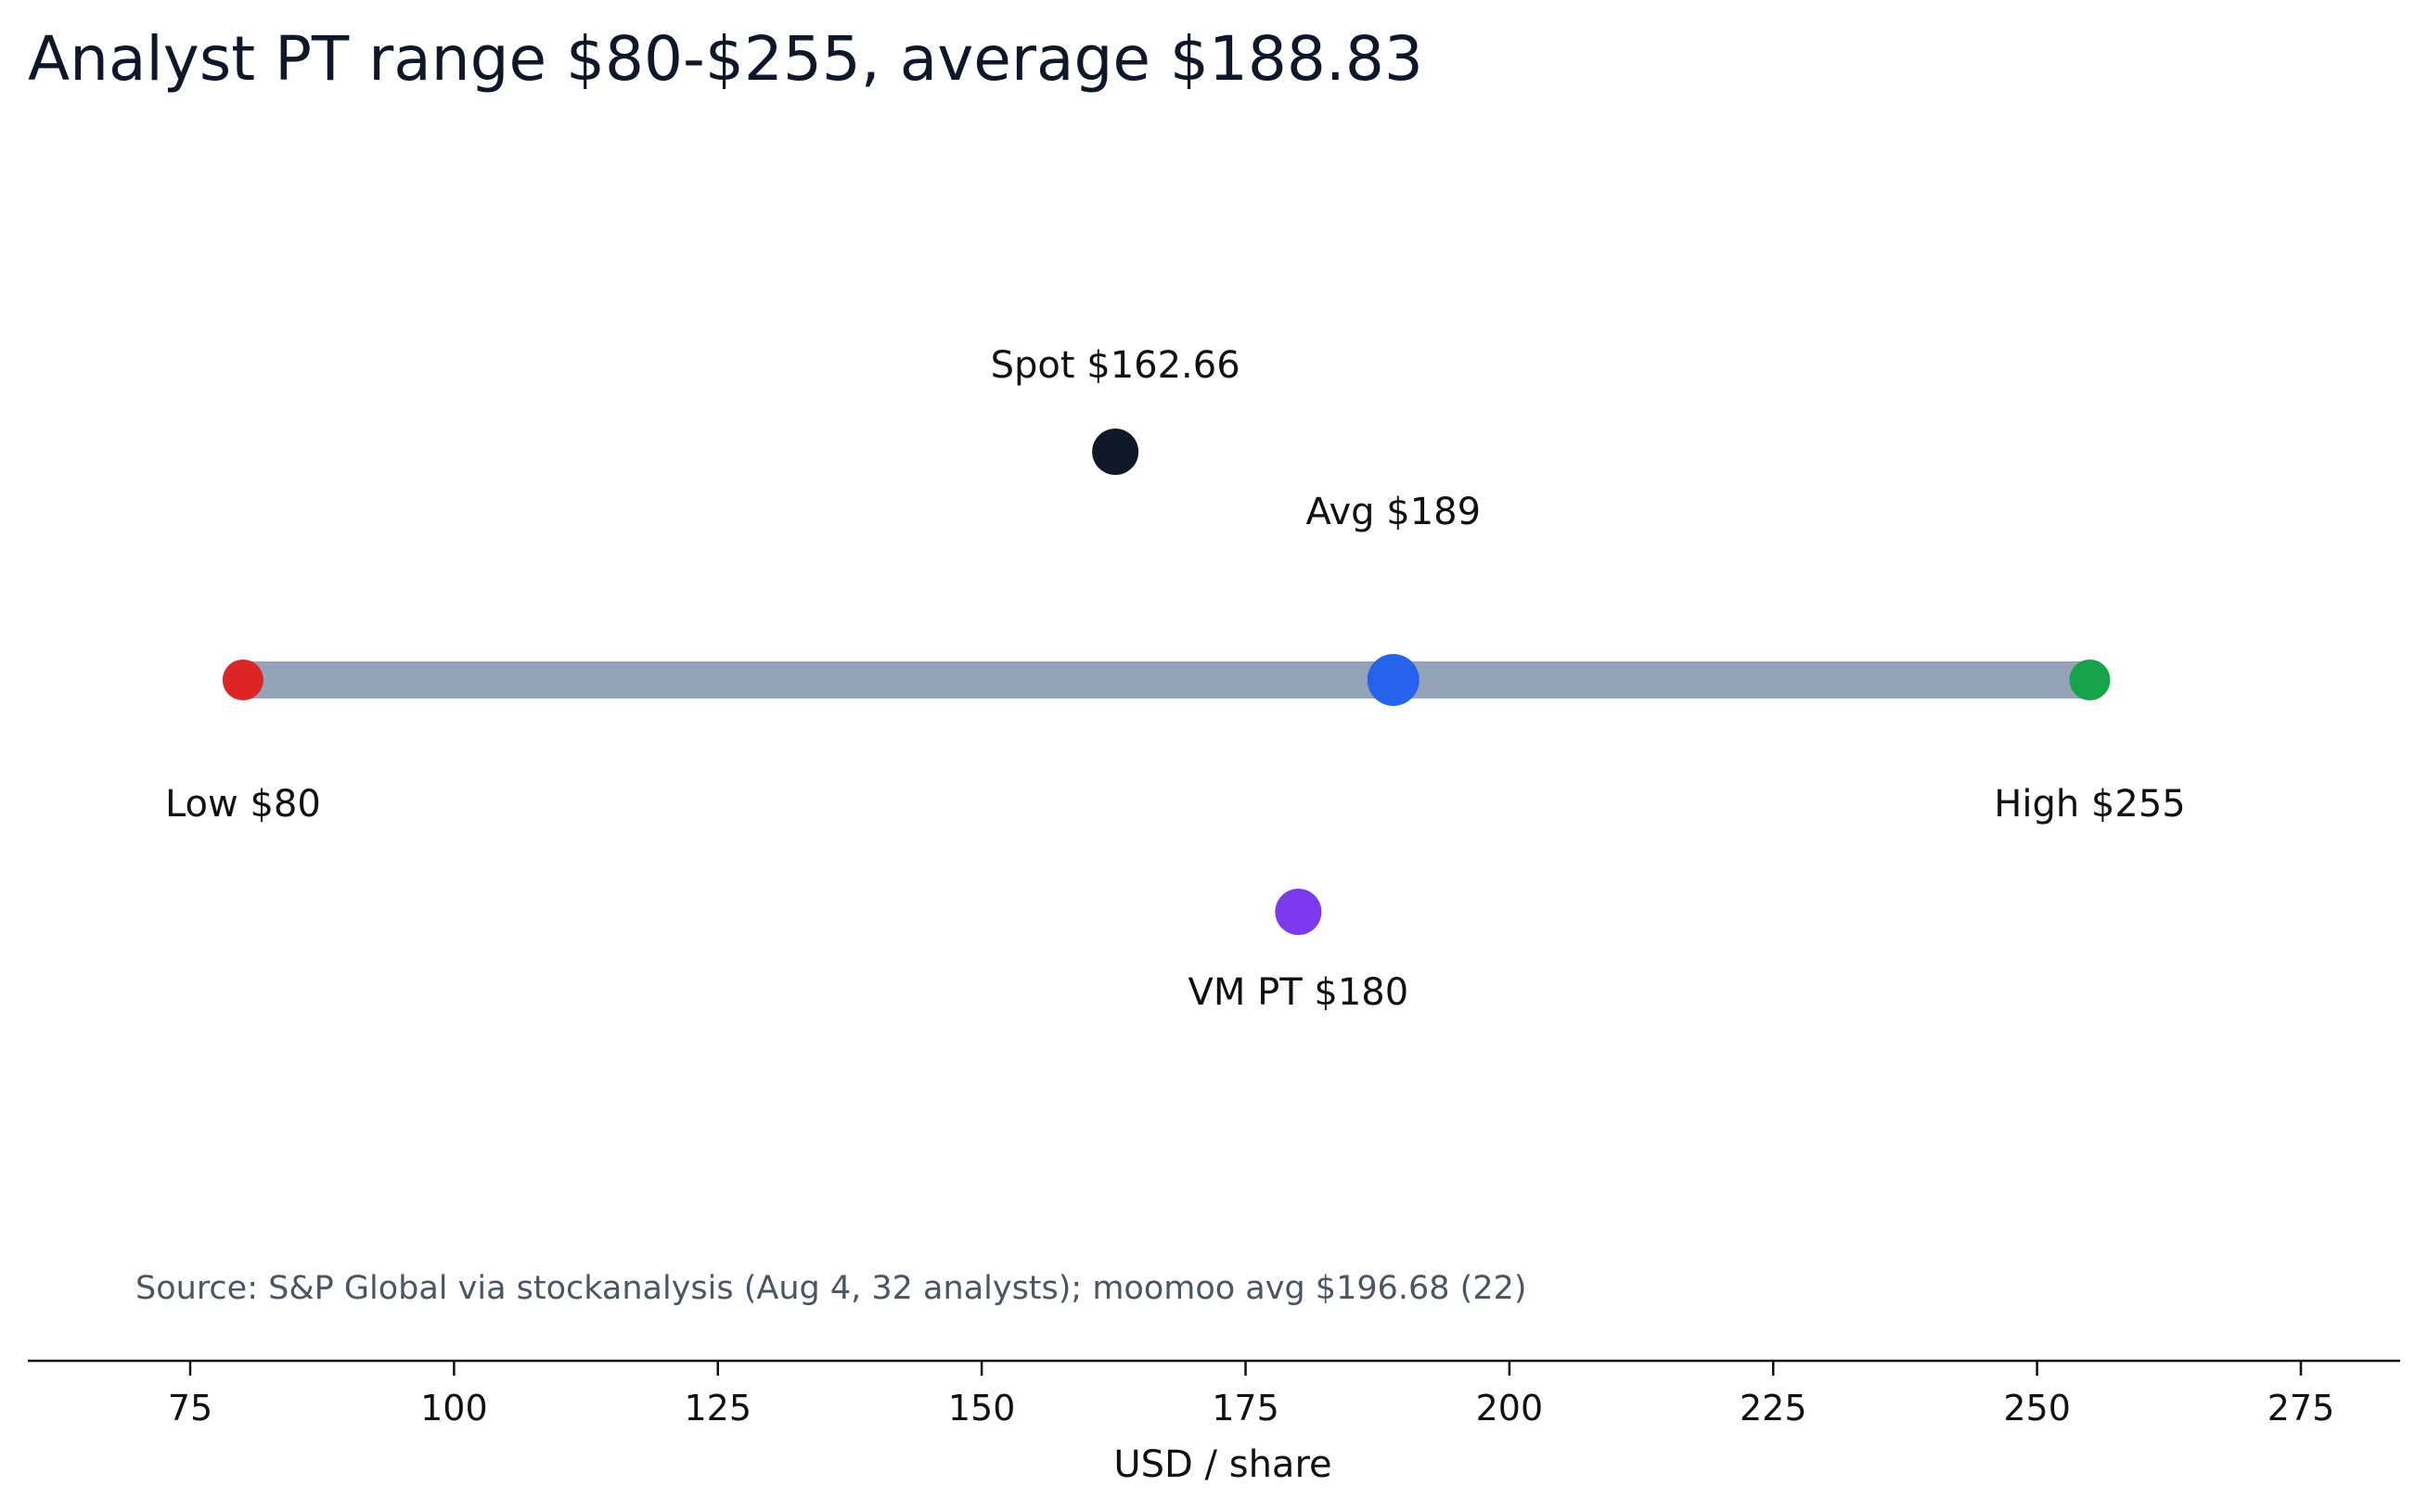  Describe the element at coordinates (2090, 680) in the screenshot. I see `point-high` at that location.